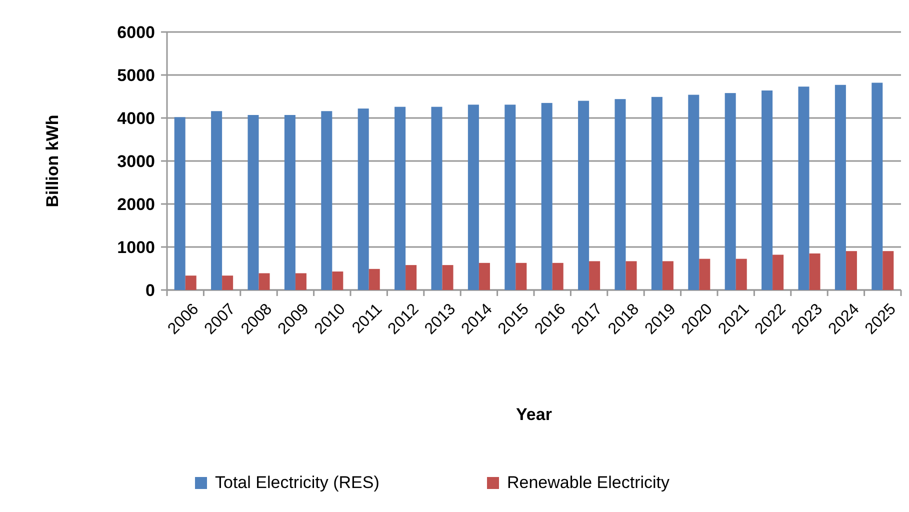 This screenshot has width=909, height=512. Describe the element at coordinates (136, 75) in the screenshot. I see `y-tick-label: 5000` at that location.